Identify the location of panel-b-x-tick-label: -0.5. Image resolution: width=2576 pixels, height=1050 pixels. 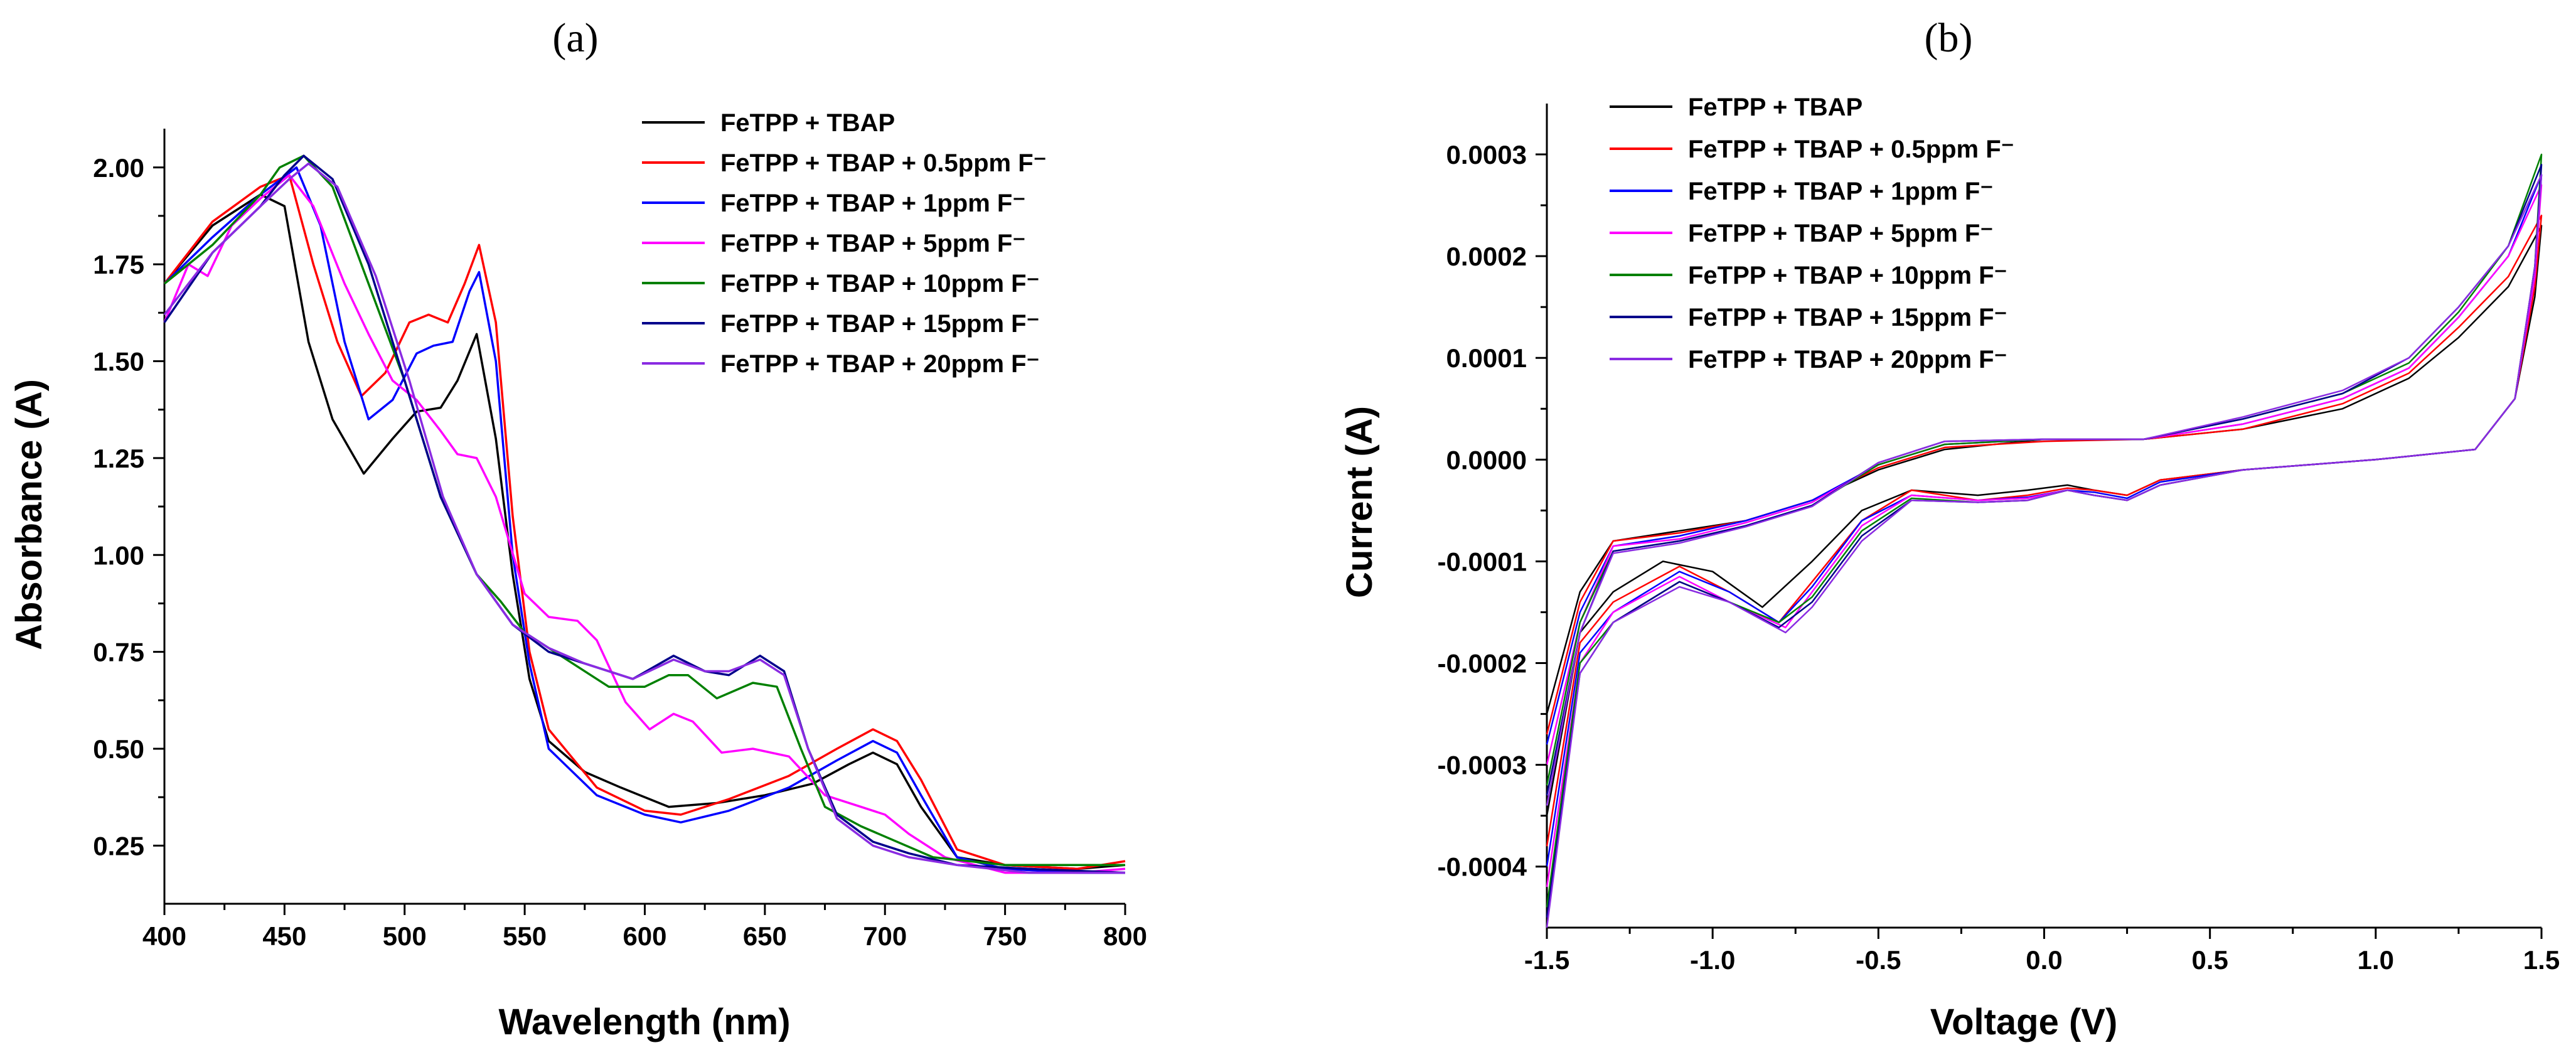
(1878, 960).